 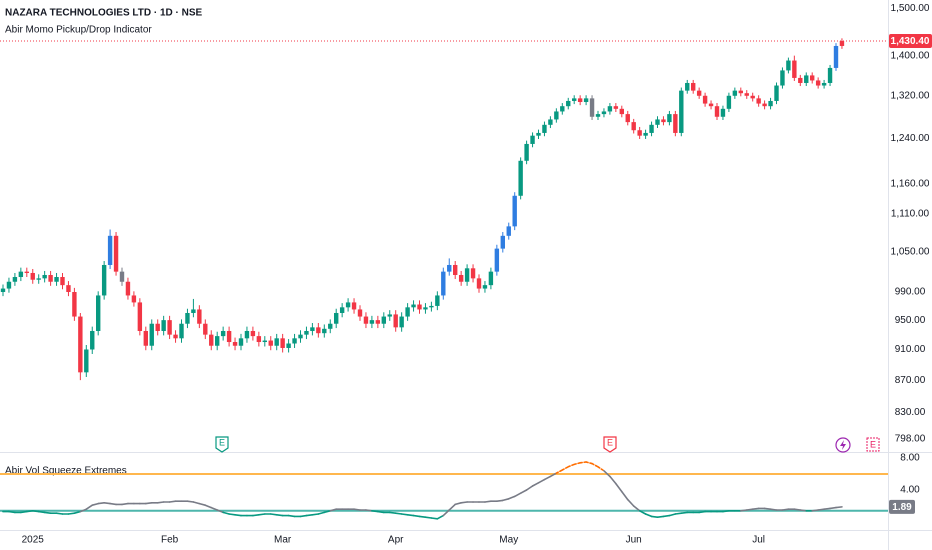 I want to click on event-label: E, so click(x=873, y=444).